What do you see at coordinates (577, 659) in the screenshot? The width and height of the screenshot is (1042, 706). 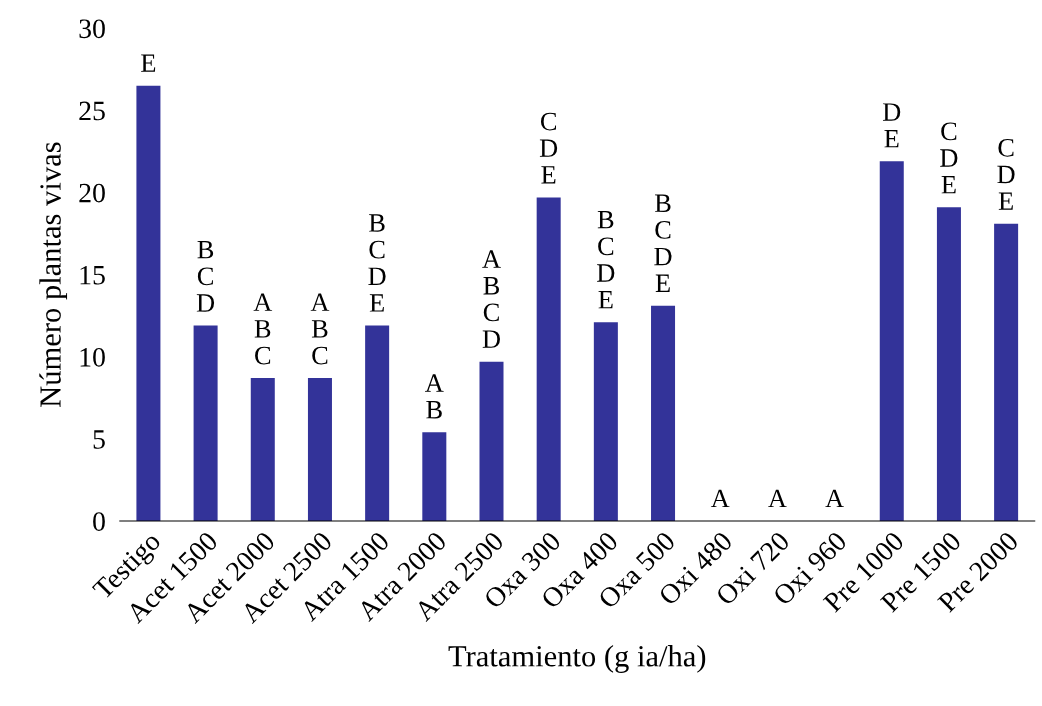 I see `x-axis-title: Tratamiento (g ia/ha)` at bounding box center [577, 659].